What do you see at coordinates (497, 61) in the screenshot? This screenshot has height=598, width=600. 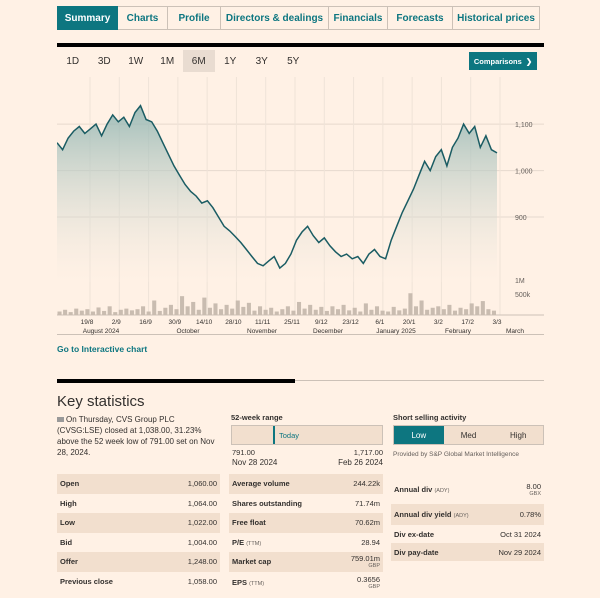 I see `comparisons-label: Comparisons` at bounding box center [497, 61].